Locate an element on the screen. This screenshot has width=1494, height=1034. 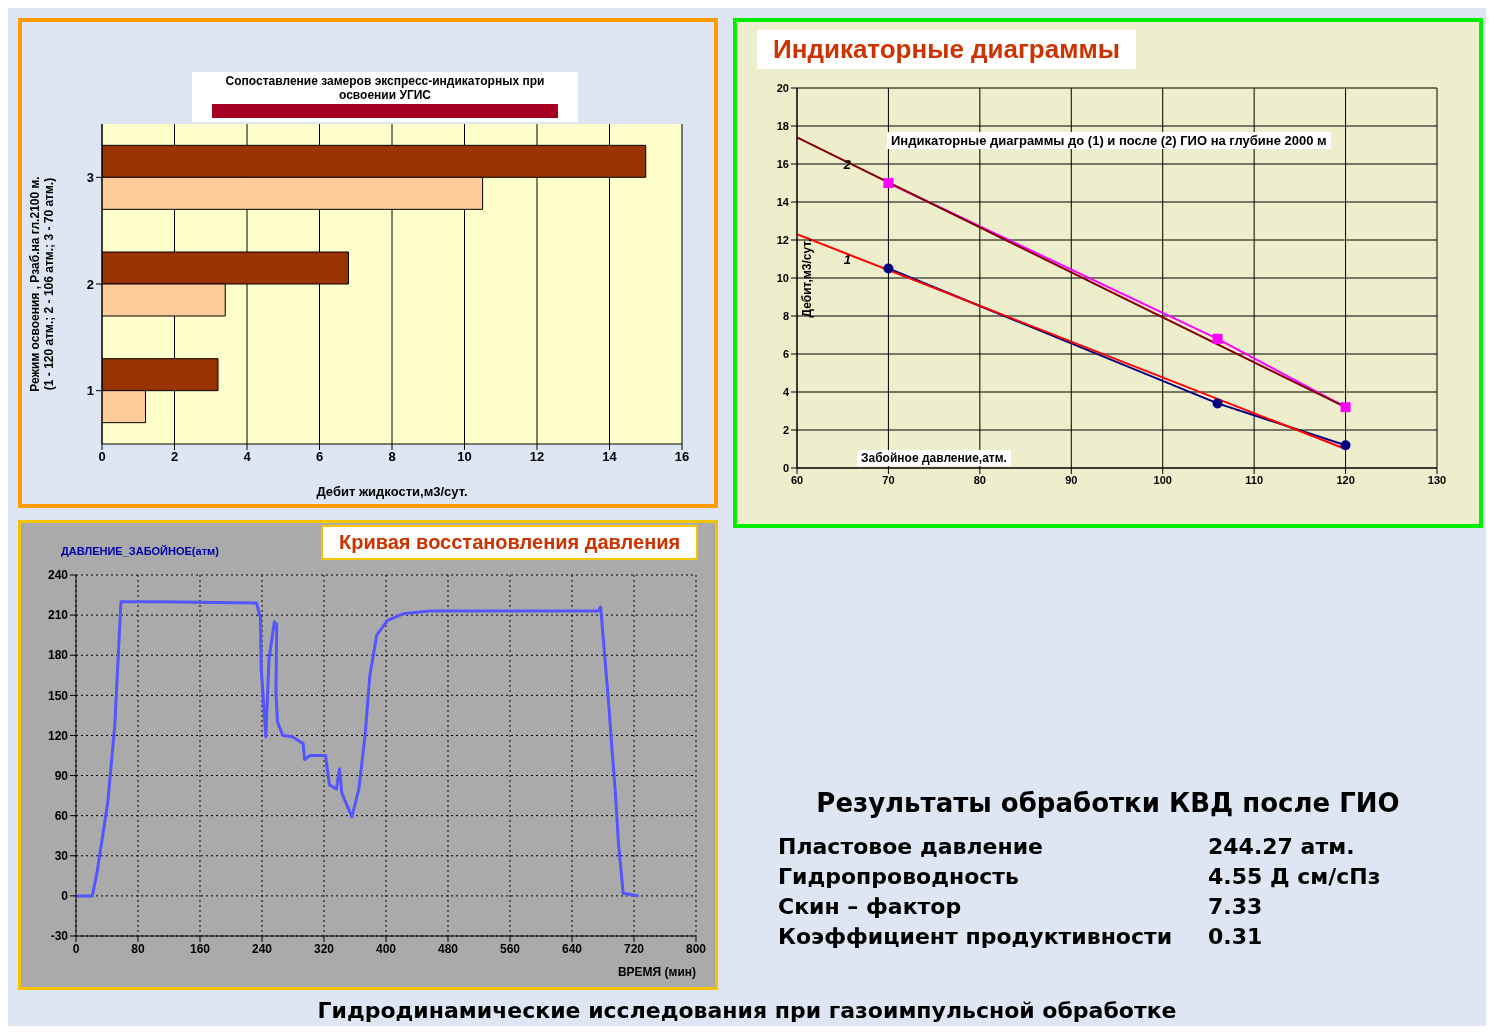
x-tick-label: 16 is located at coordinates (682, 457).